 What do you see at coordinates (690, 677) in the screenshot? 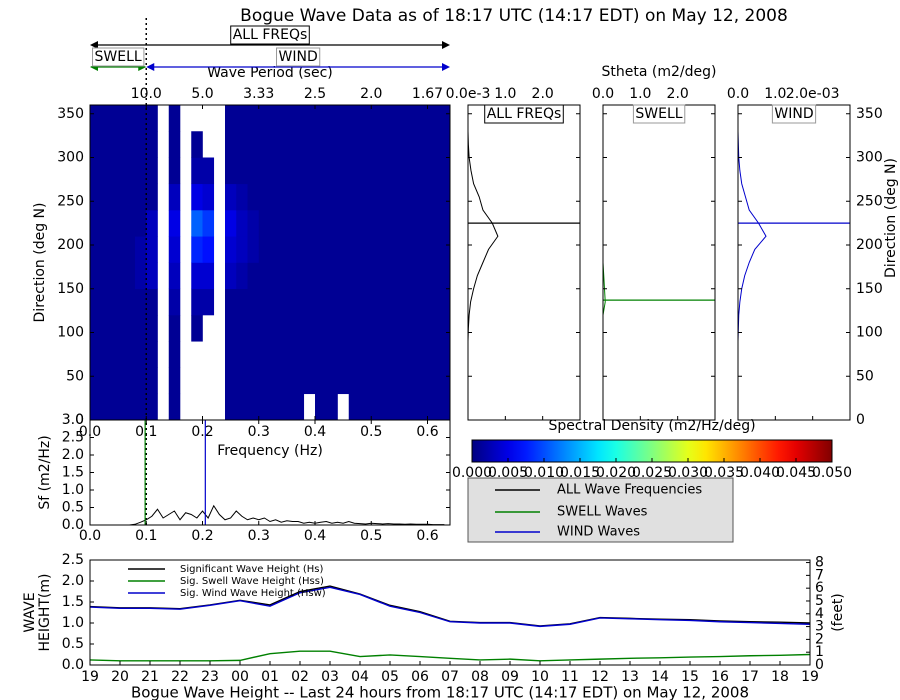
I see `x-tick-label: 15` at bounding box center [690, 677].